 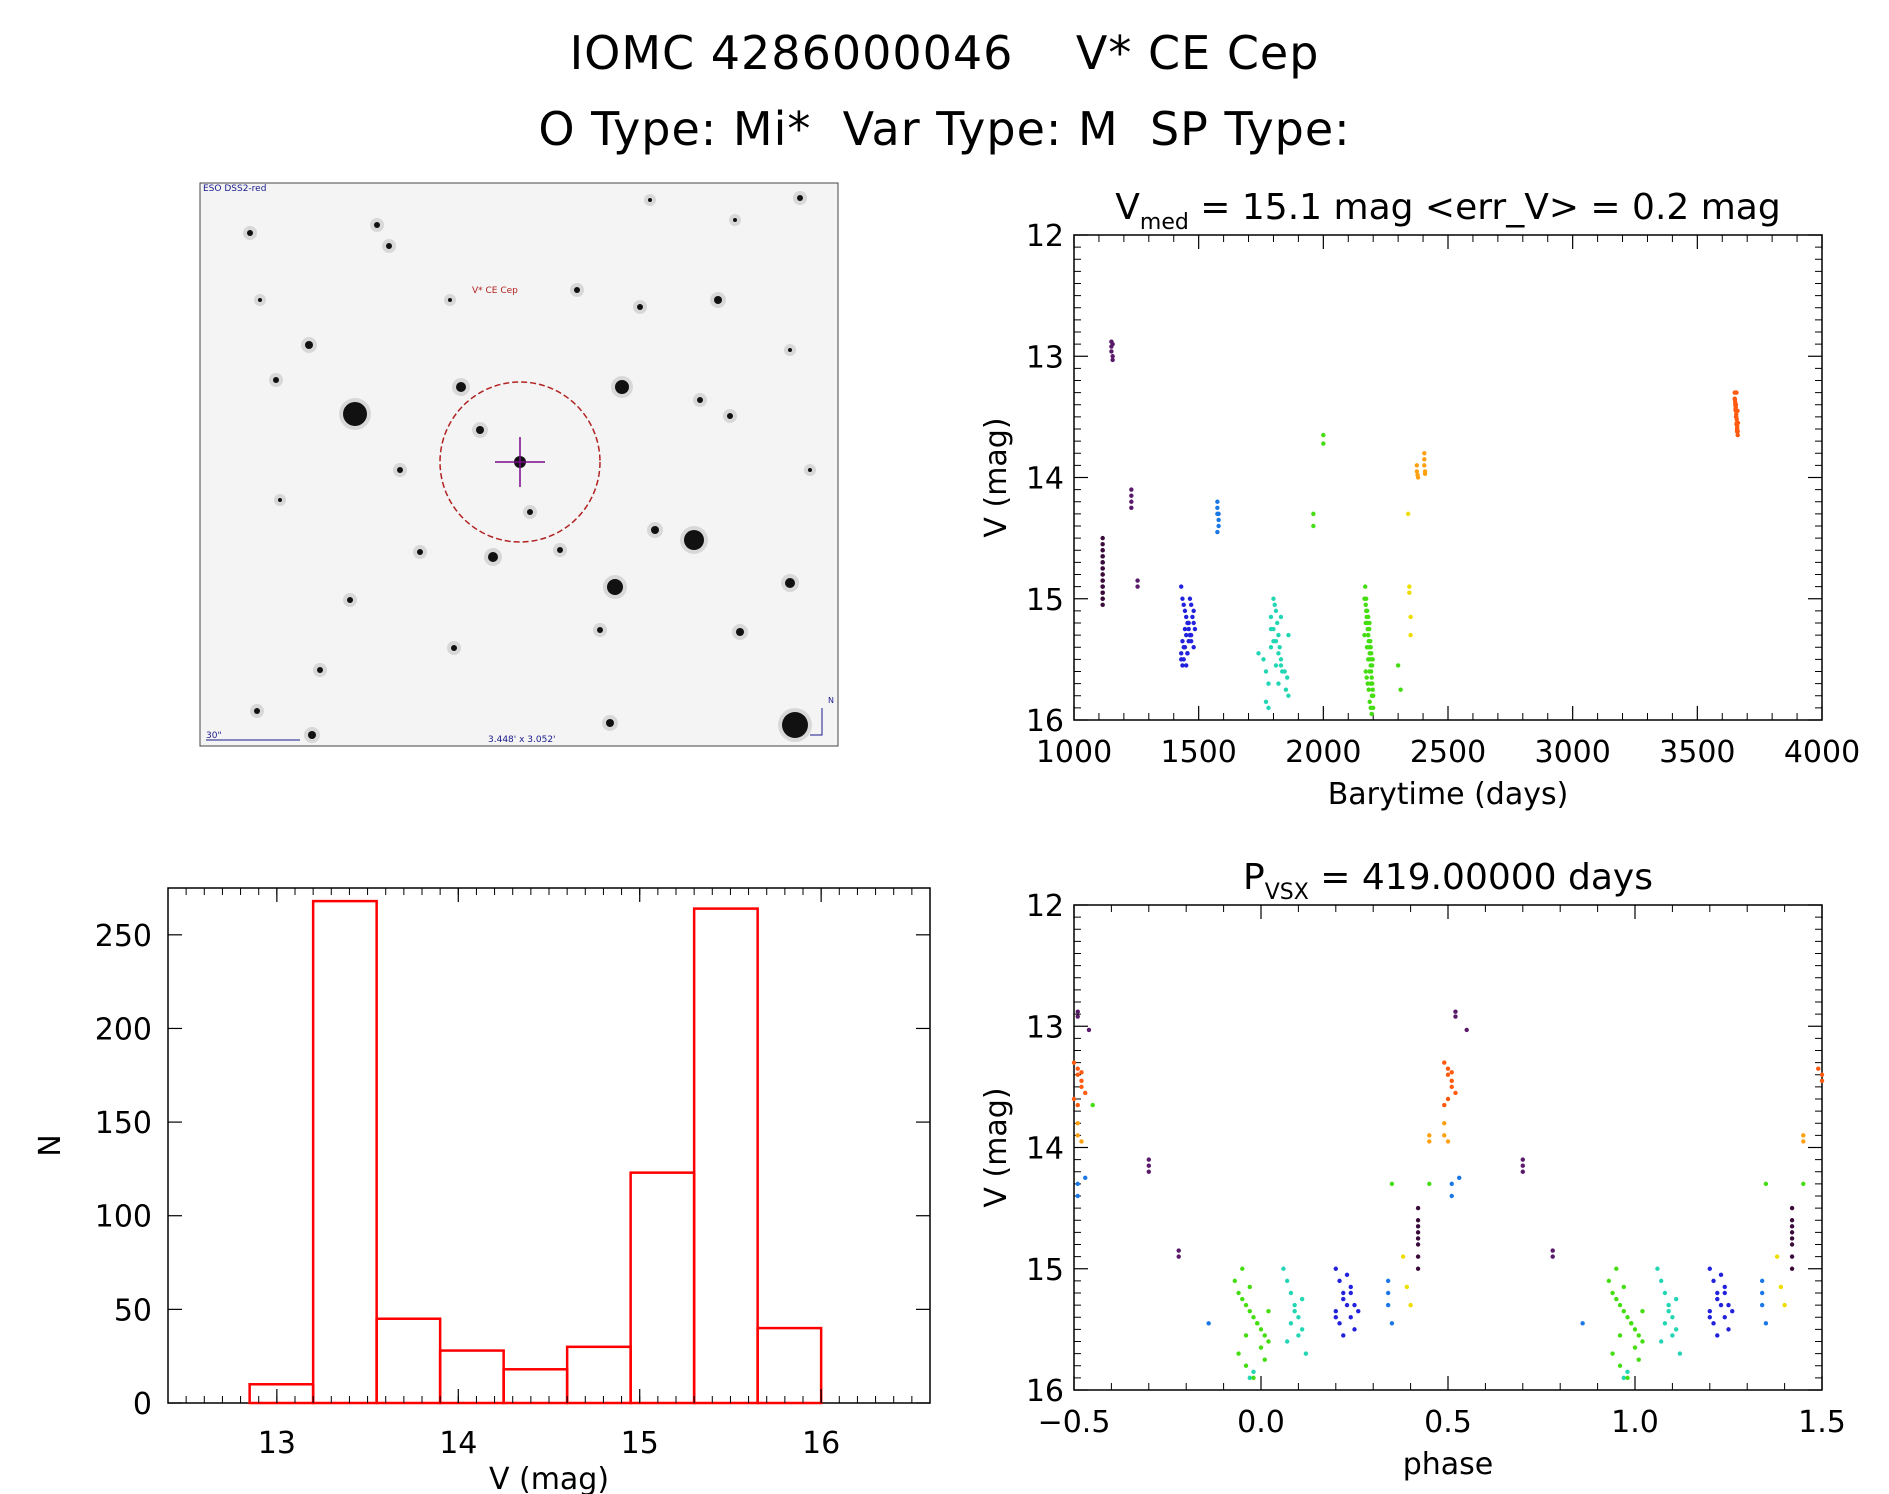 What do you see at coordinates (662, 1288) in the screenshot?
I see `histogram-bar` at bounding box center [662, 1288].